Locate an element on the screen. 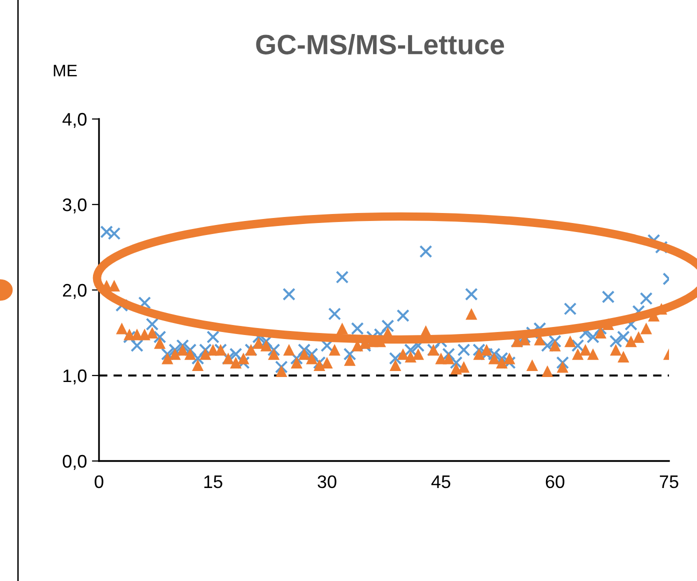  y-tick-label: 4,0 is located at coordinates (74, 120).